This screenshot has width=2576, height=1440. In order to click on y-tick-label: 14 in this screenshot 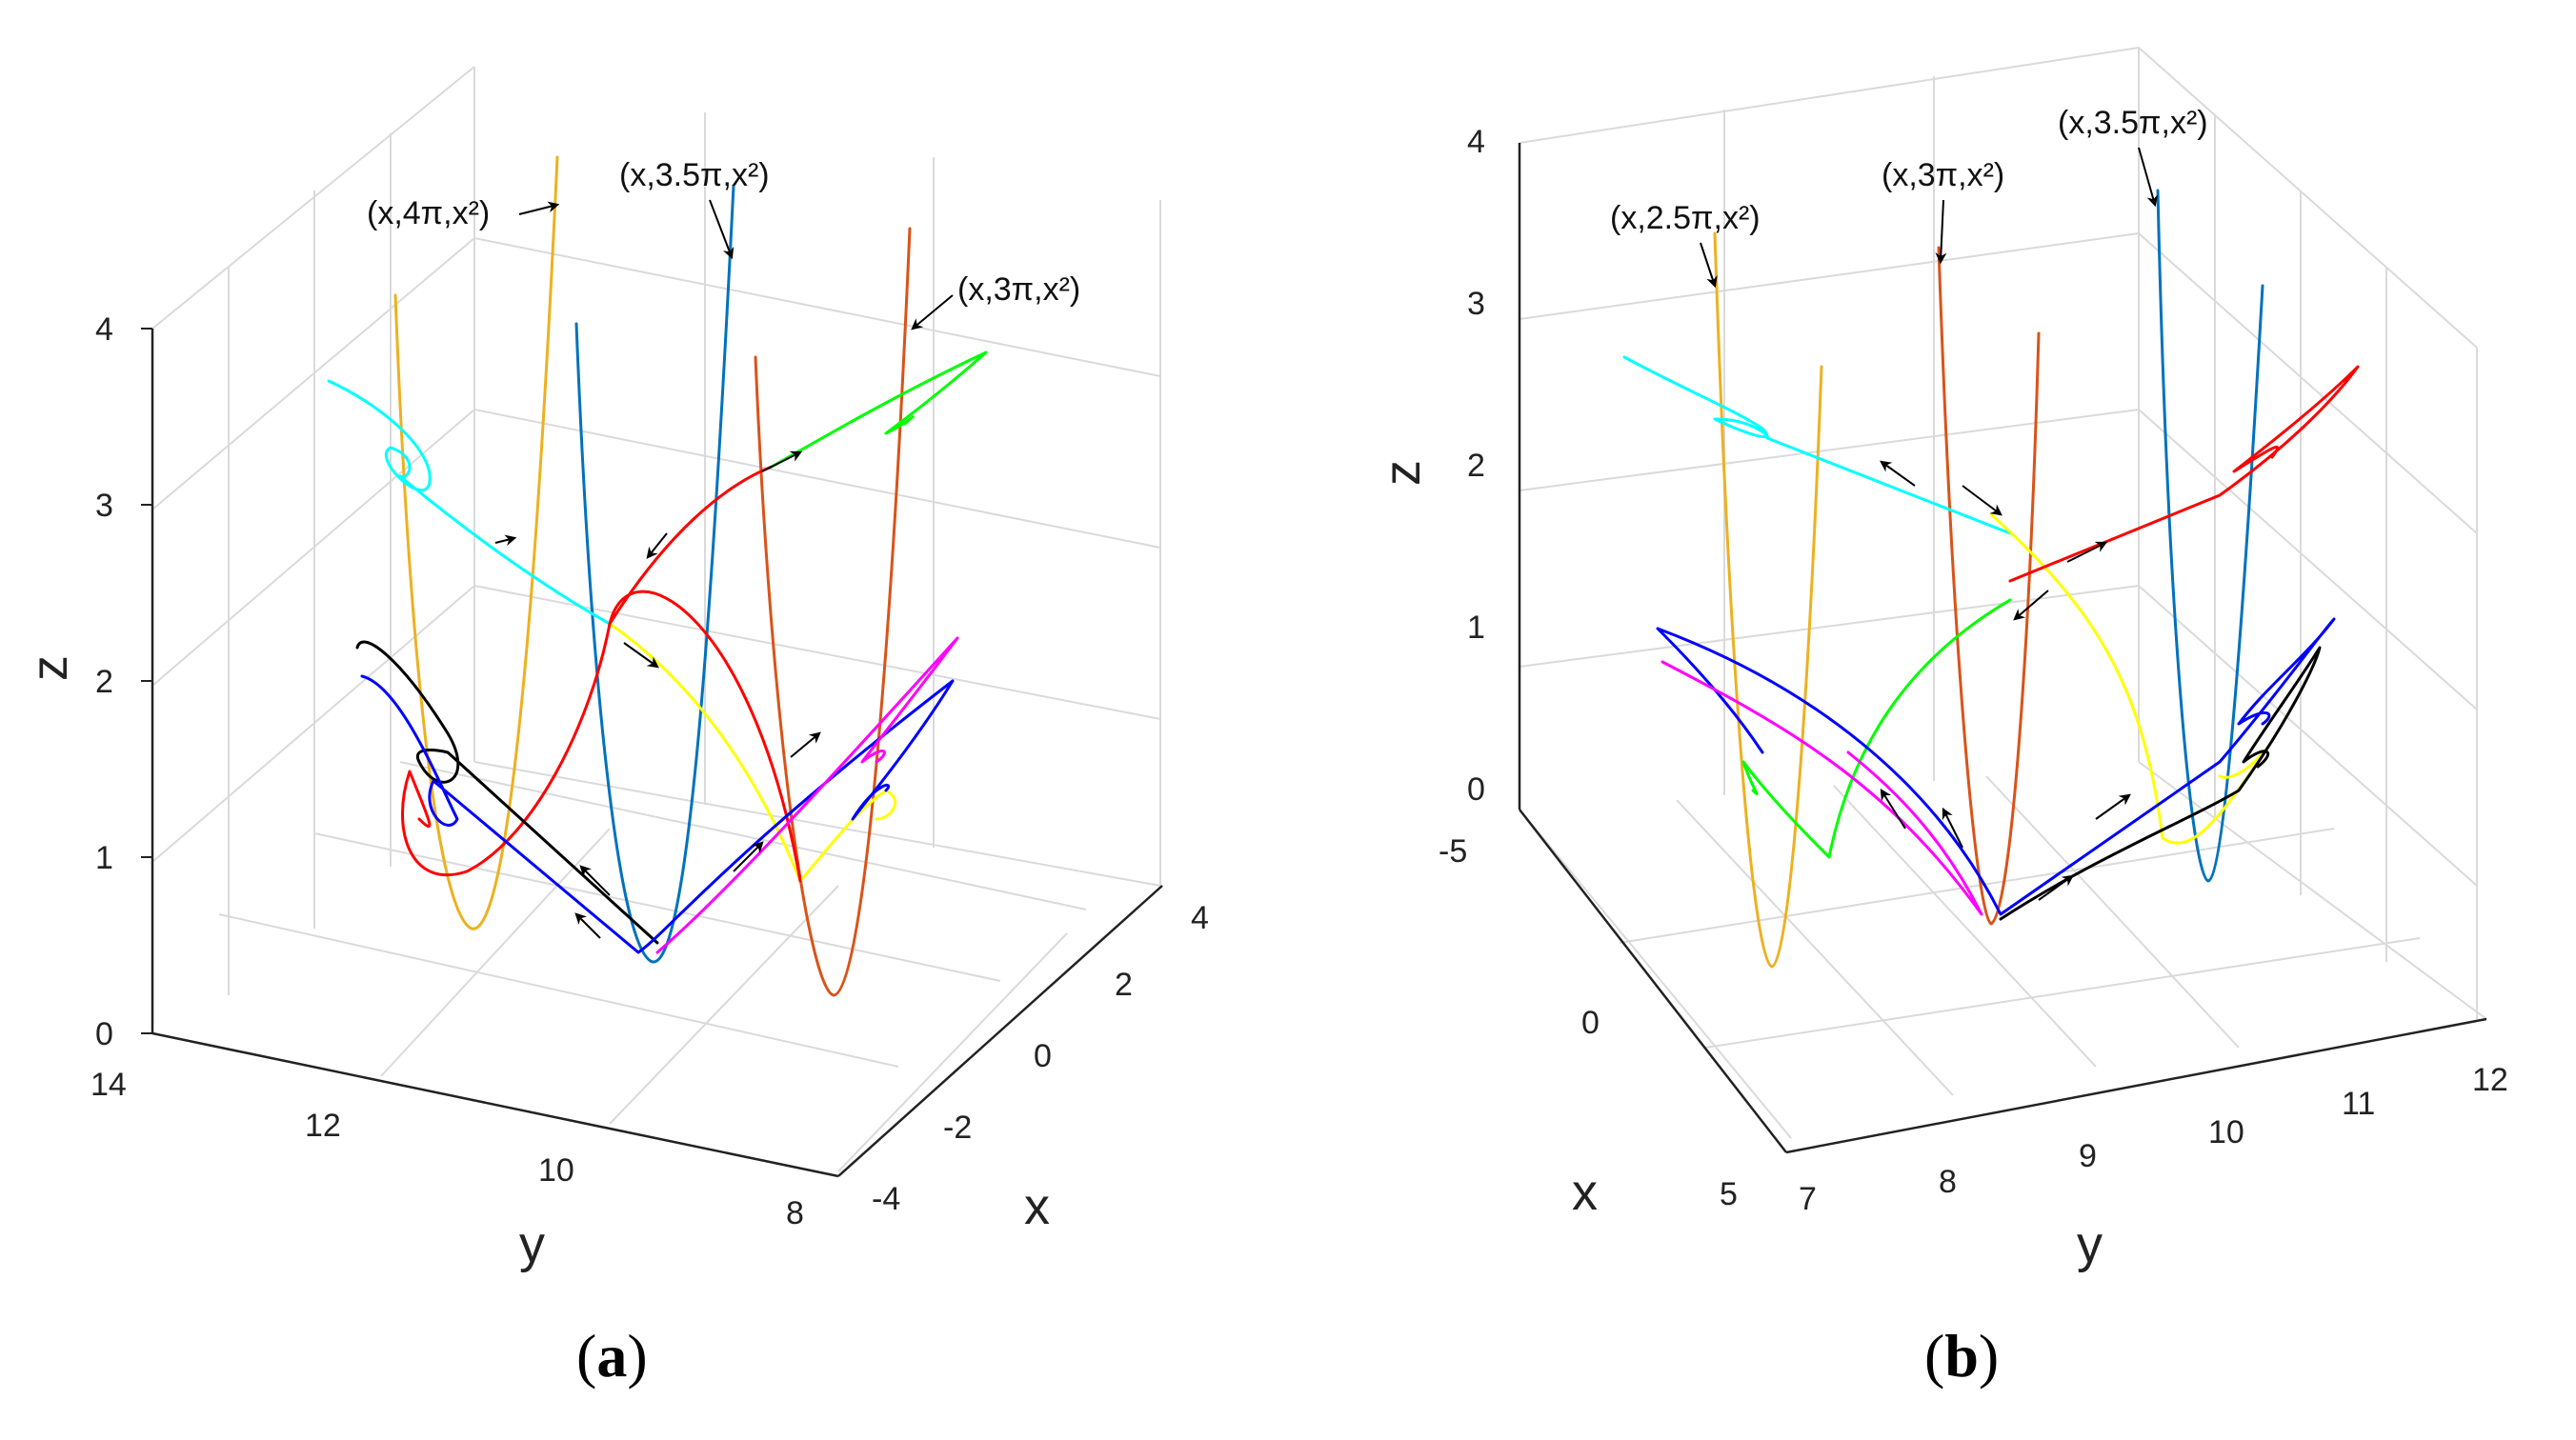, I will do `click(109, 1085)`.